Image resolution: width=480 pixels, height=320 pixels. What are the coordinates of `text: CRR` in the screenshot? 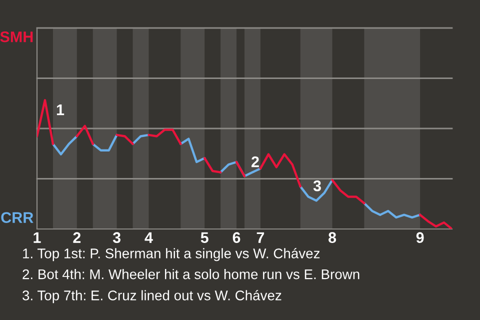 It's located at (17, 217).